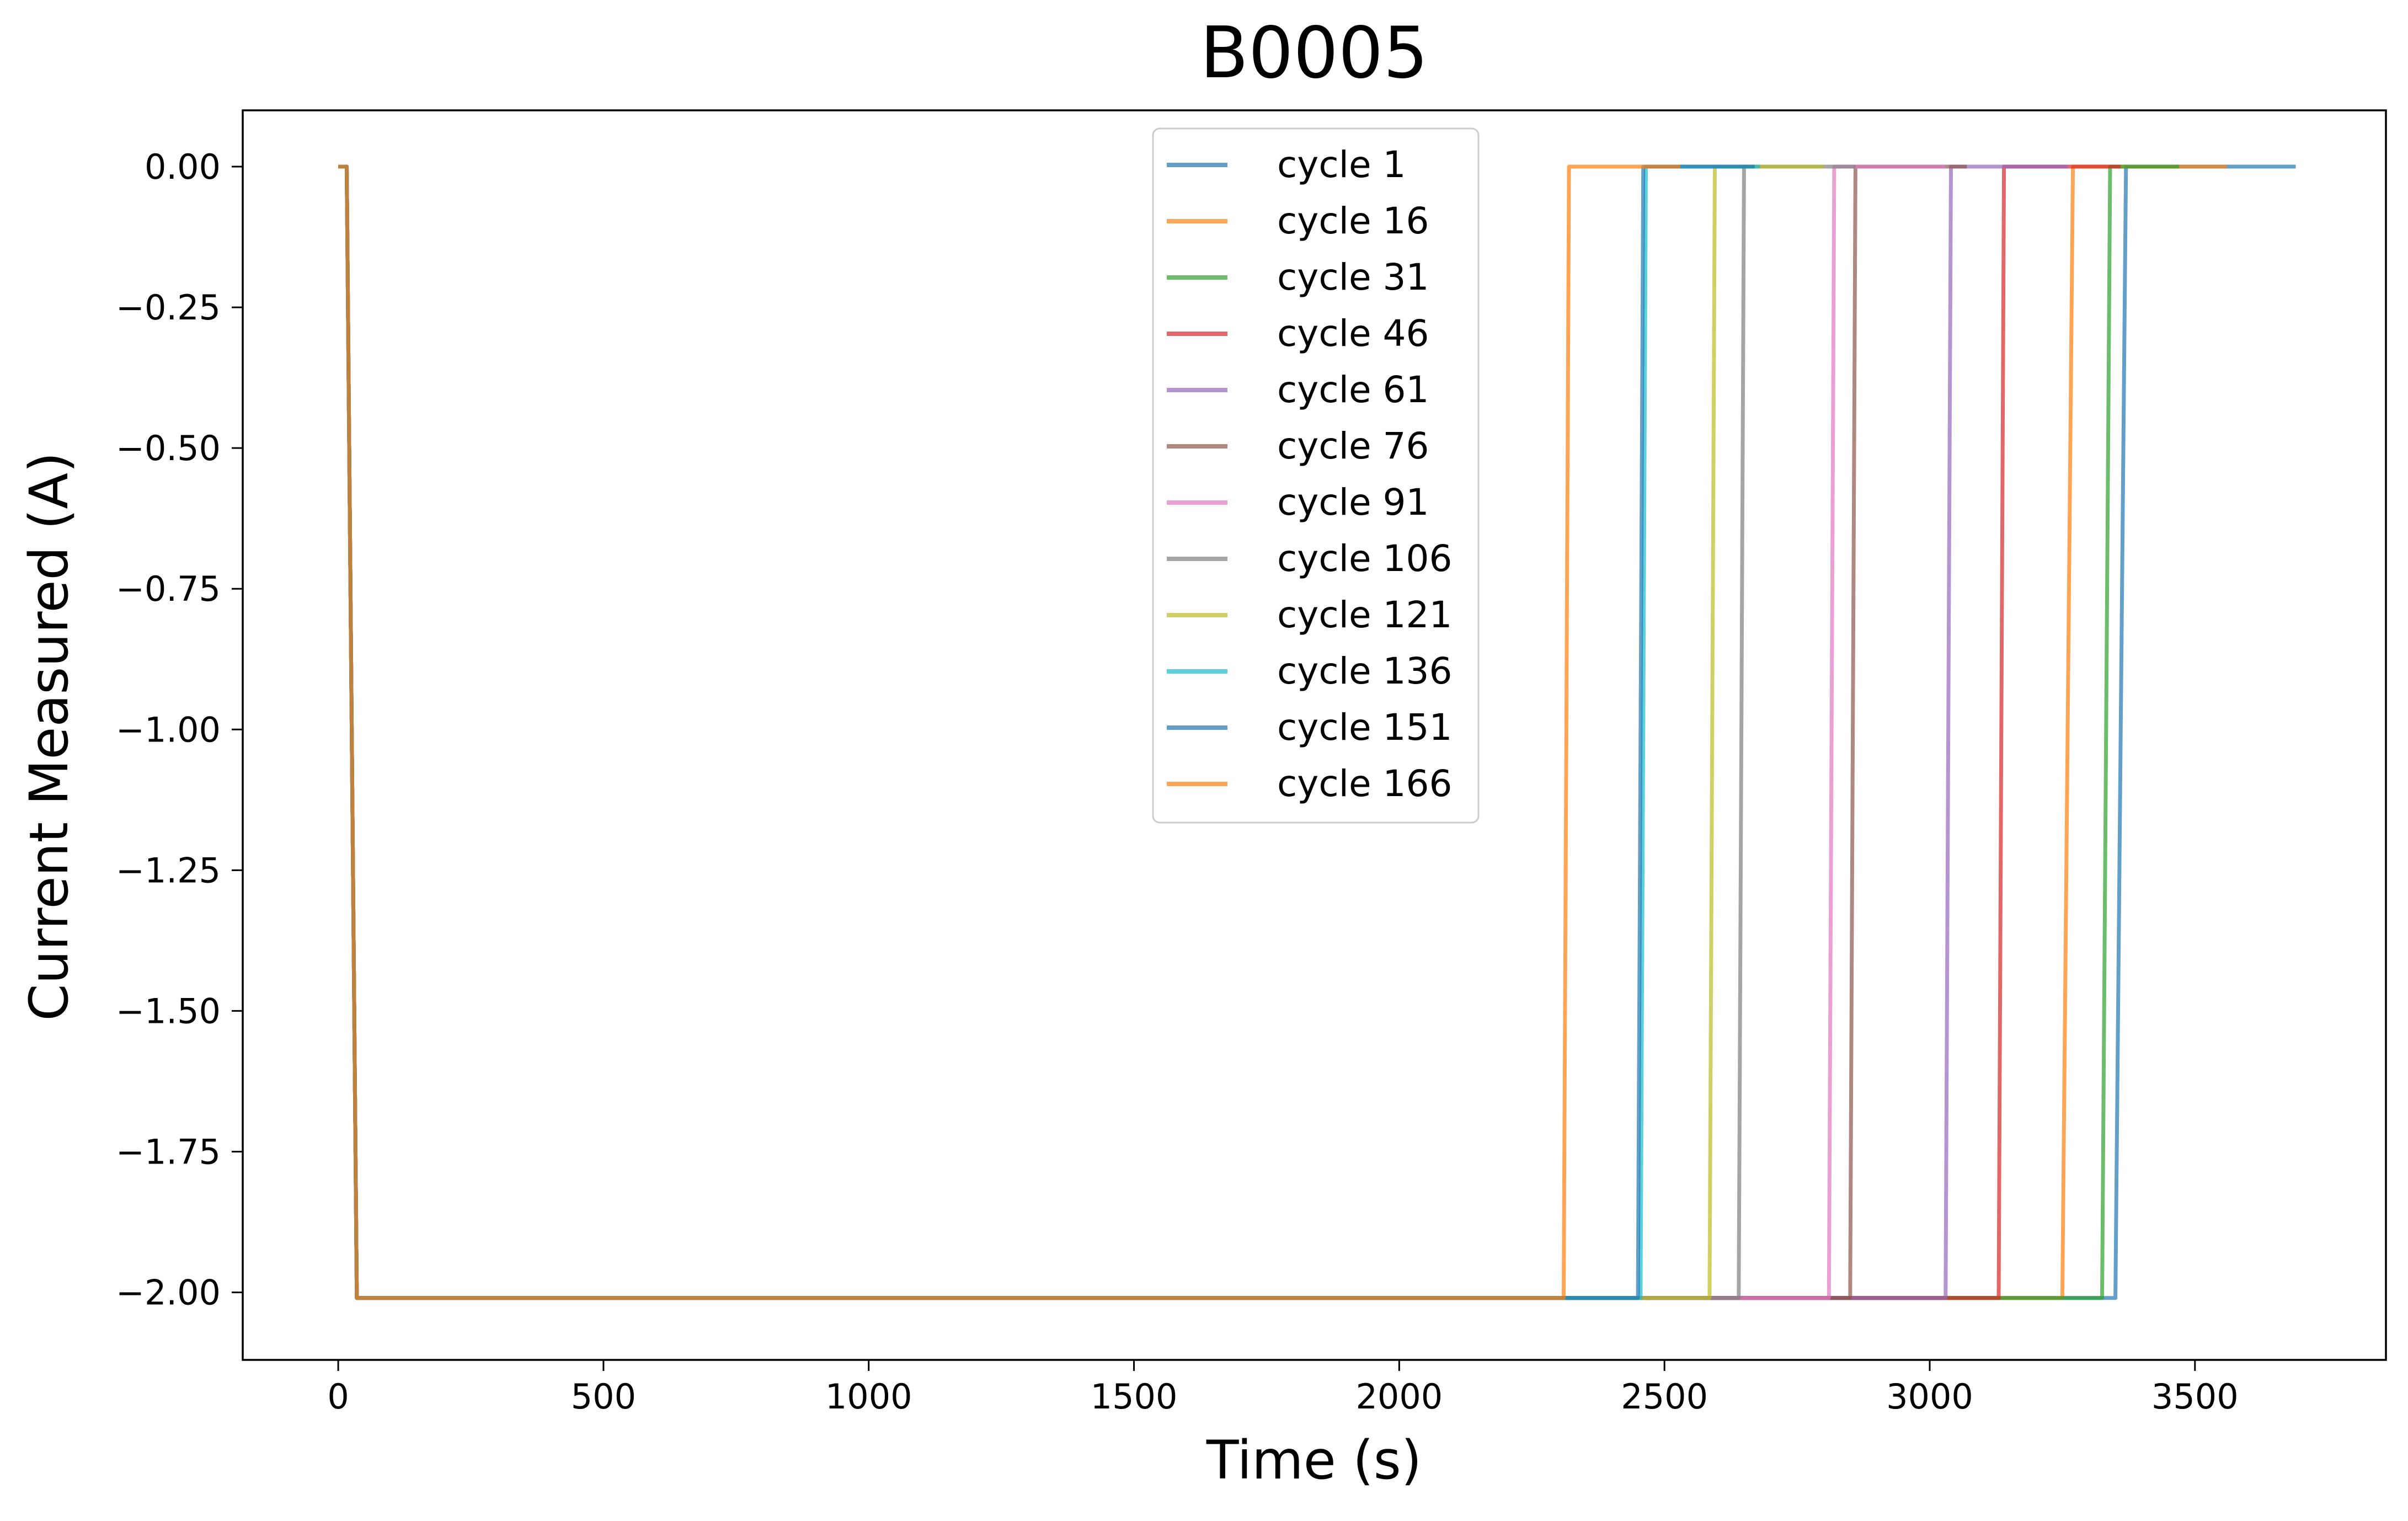 Image resolution: width=2408 pixels, height=1521 pixels. I want to click on y-tick-label: −1.25, so click(168, 870).